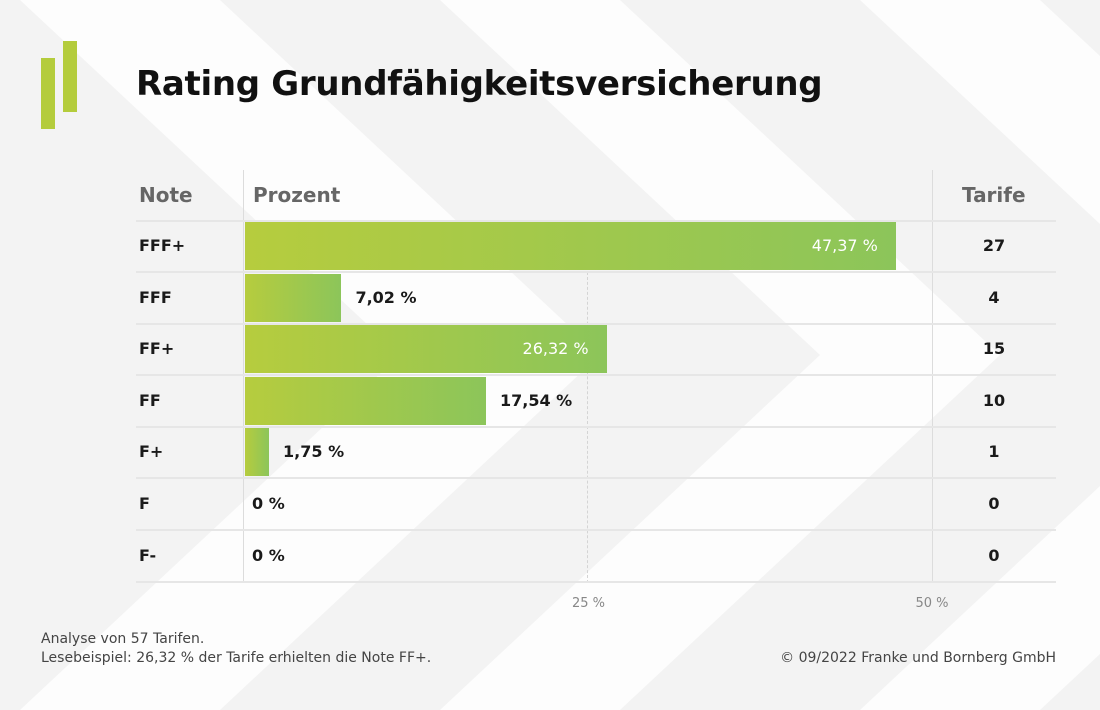 The image size is (1100, 710). I want to click on value-label: 1,75 %, so click(314, 452).